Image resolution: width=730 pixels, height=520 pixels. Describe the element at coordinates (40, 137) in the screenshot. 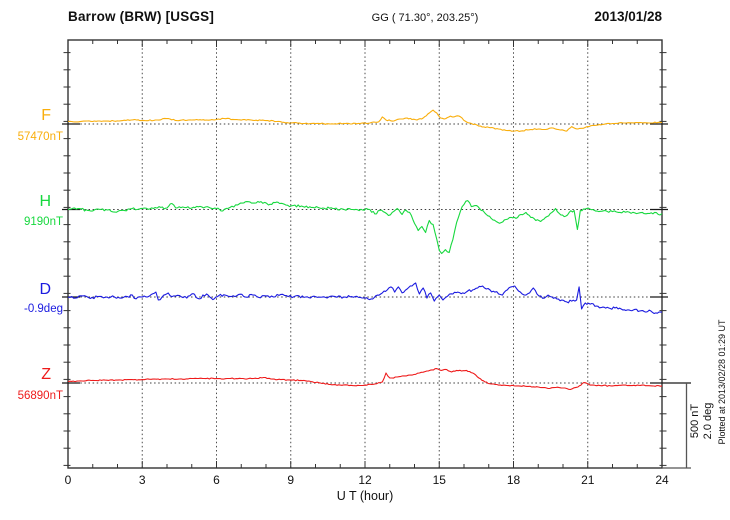

I see `series-F-baseline-value: 57470nT` at that location.